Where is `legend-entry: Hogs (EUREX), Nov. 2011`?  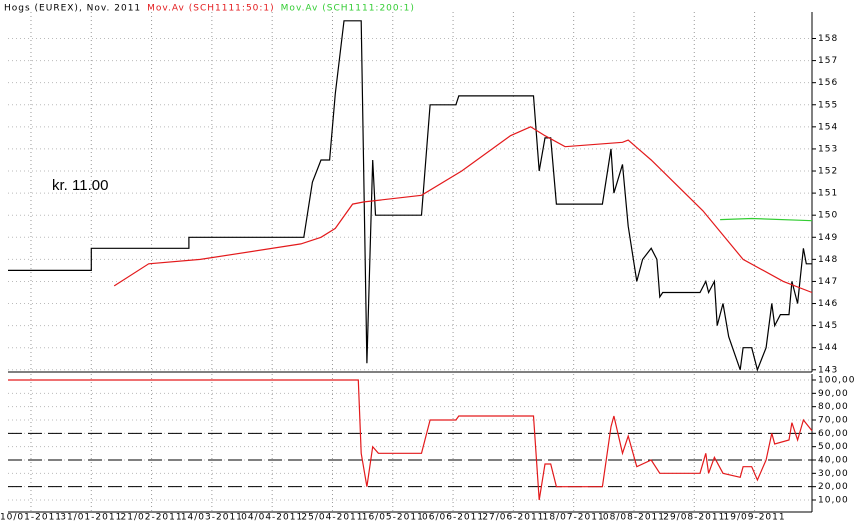 legend-entry: Hogs (EUREX), Nov. 2011 is located at coordinates (72, 9).